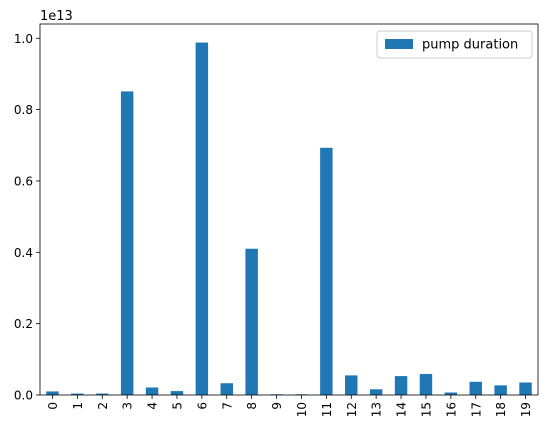 This screenshot has height=436, width=551. What do you see at coordinates (78, 406) in the screenshot?
I see `x-tick-label-1: 1` at bounding box center [78, 406].